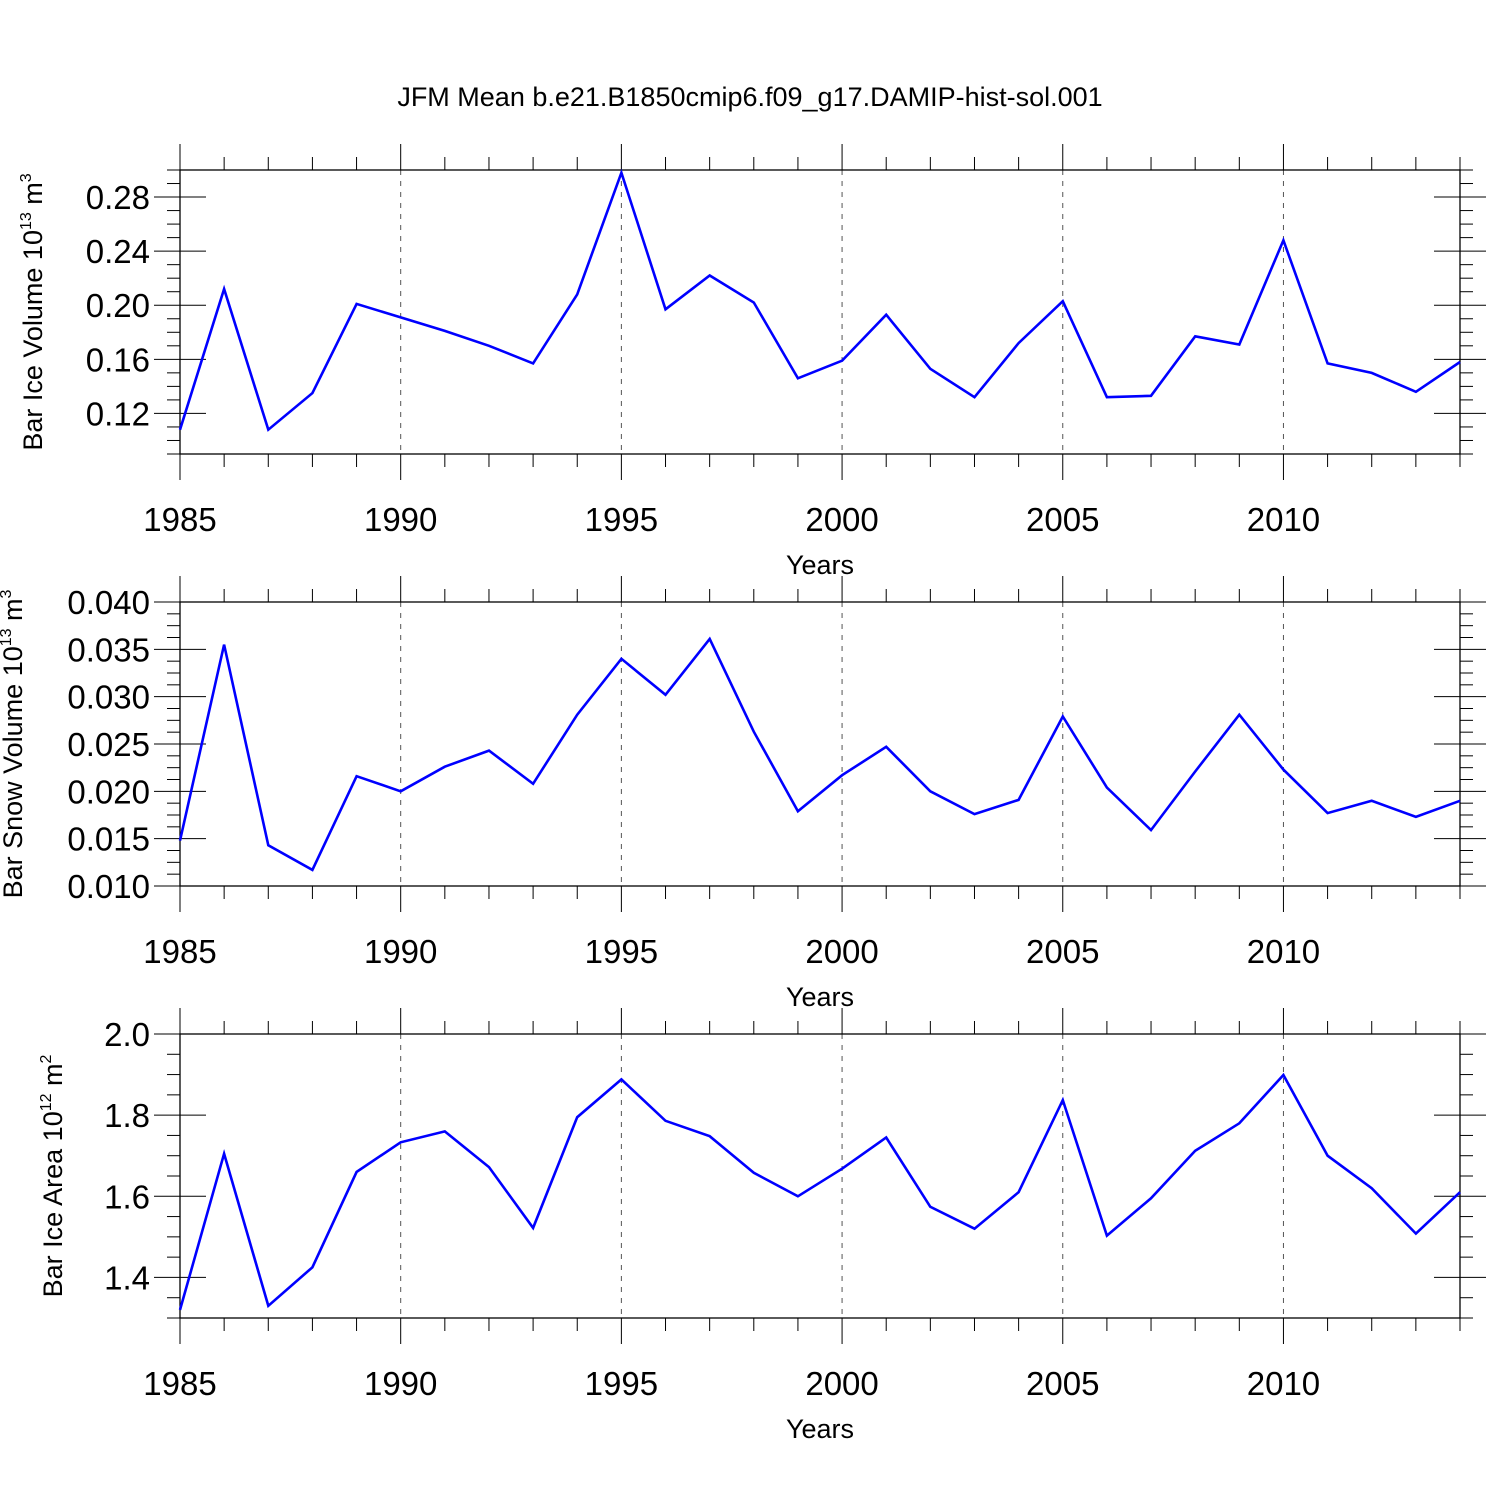  What do you see at coordinates (108, 602) in the screenshot?
I see `y-tick-label: 0.040` at bounding box center [108, 602].